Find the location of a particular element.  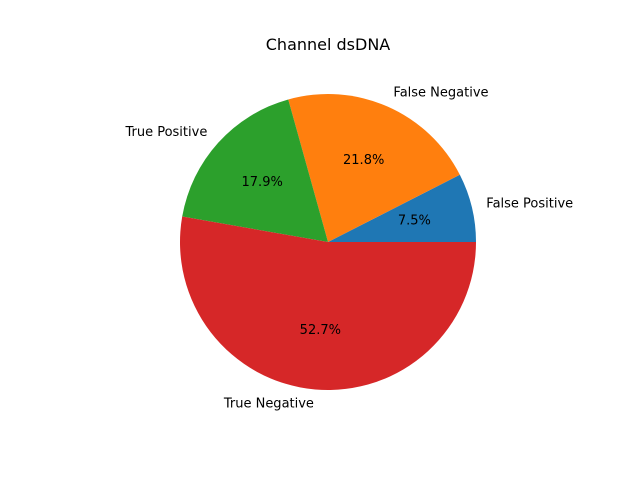

slice-label-false-negative: False Negative is located at coordinates (440, 92).